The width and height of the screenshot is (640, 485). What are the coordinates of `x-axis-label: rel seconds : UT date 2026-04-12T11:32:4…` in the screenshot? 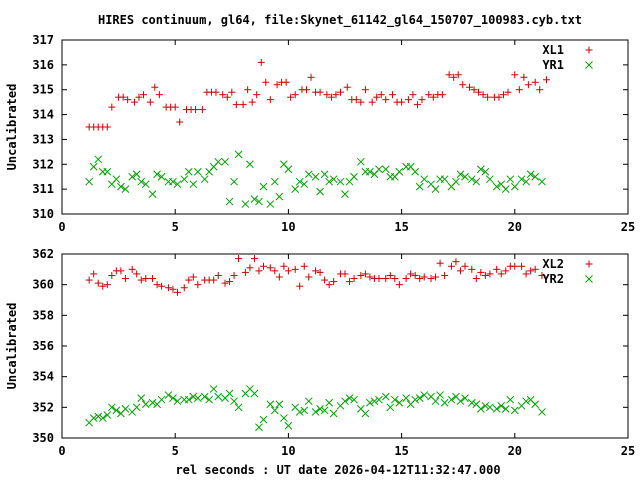 It's located at (337, 470).